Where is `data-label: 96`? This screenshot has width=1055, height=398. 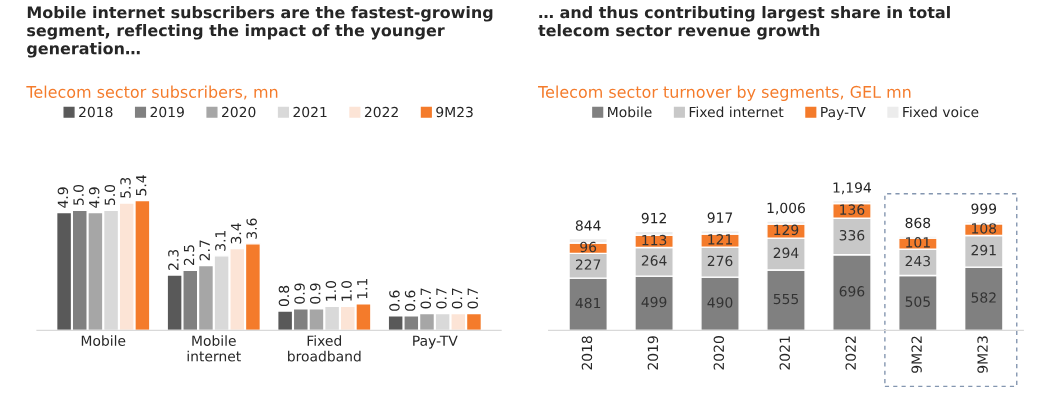
data-label: 96 is located at coordinates (588, 247).